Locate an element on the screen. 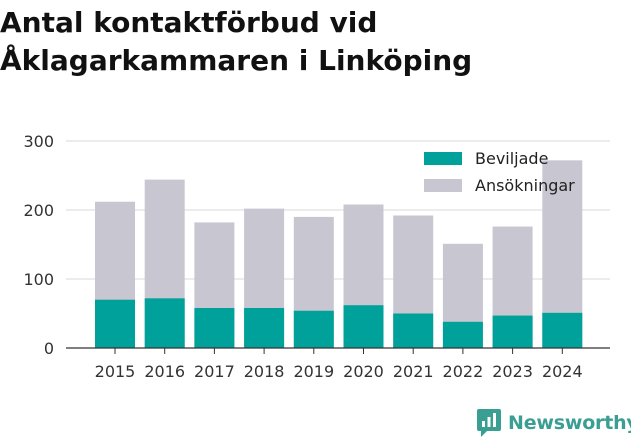 The width and height of the screenshot is (631, 439). legend-label: Beviljade is located at coordinates (511, 158).